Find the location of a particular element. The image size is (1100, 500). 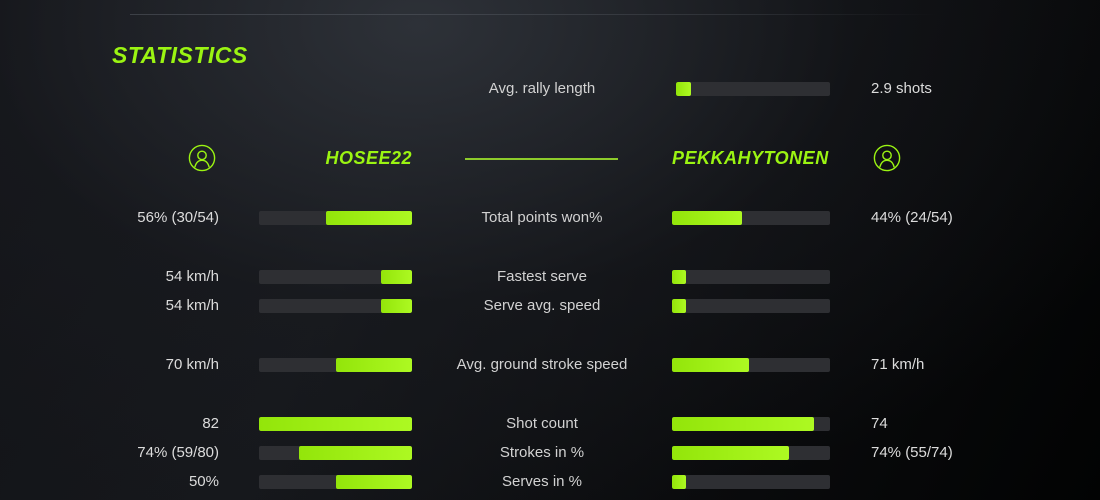

stat-row: 50% Serves in % is located at coordinates (550, 482).